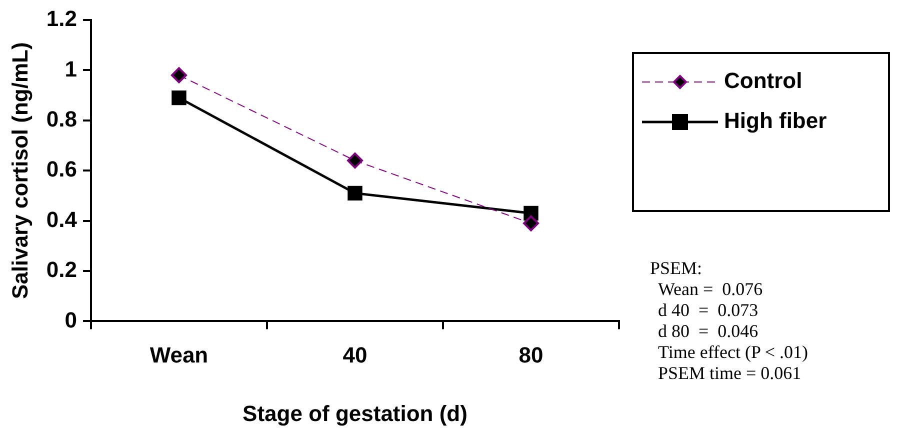  Describe the element at coordinates (61, 169) in the screenshot. I see `y-tick-label: 0.6` at that location.